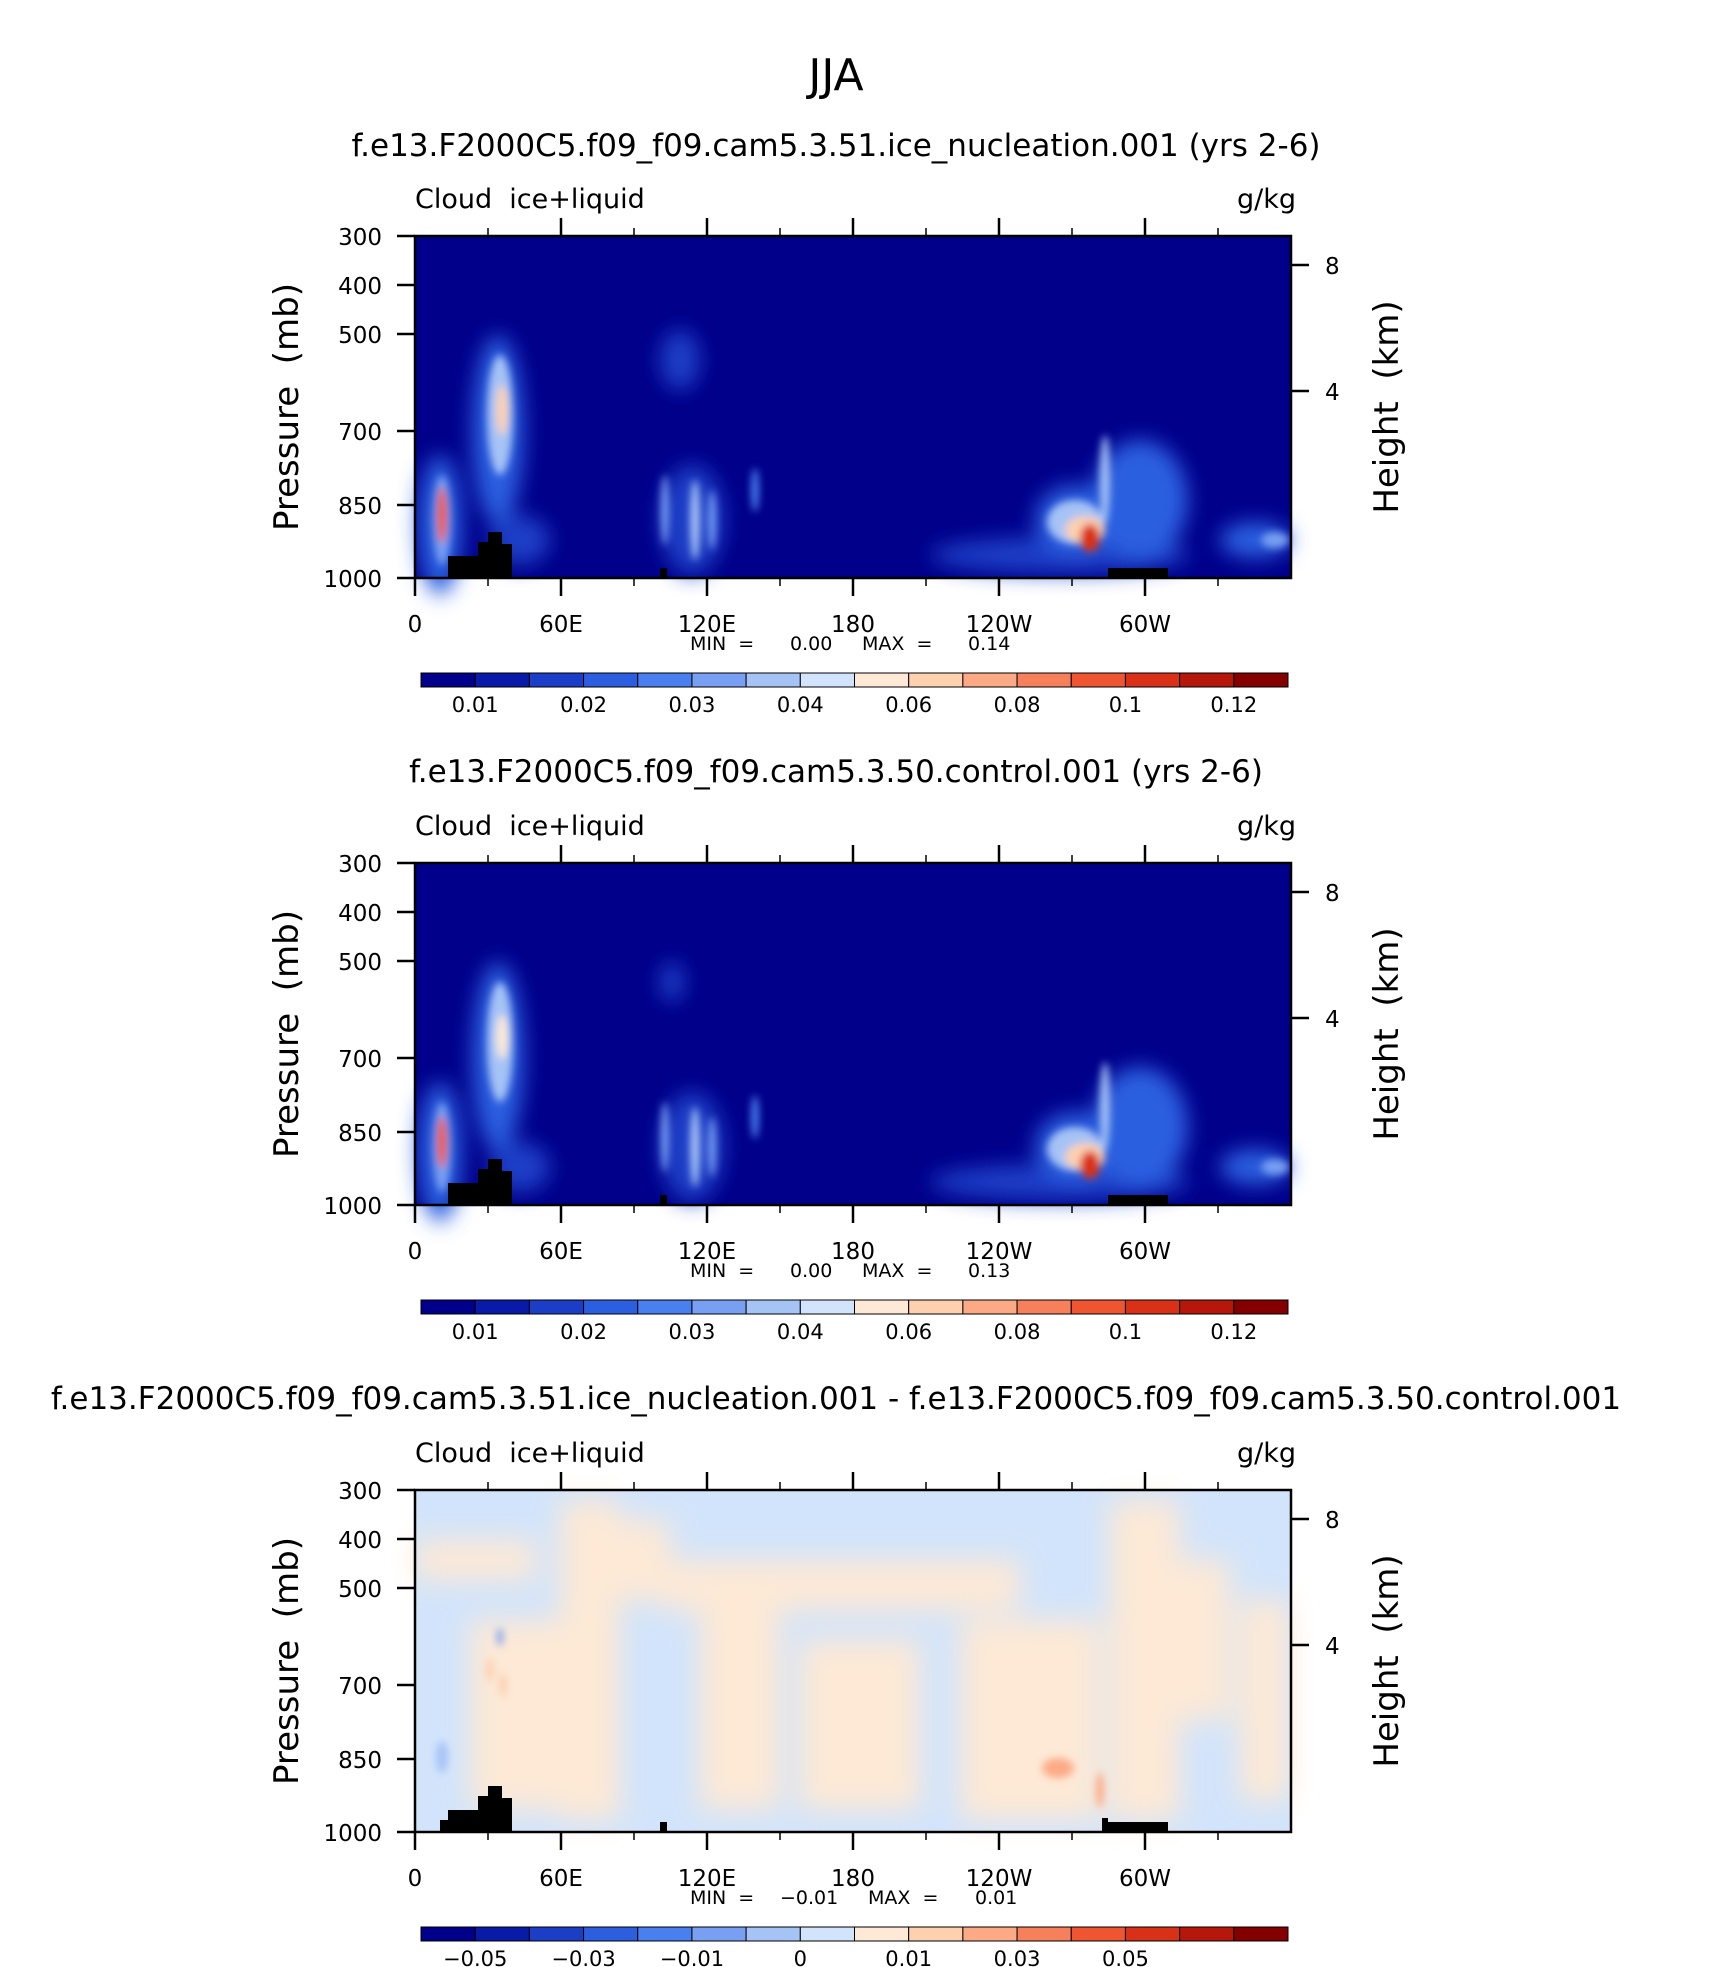 The image size is (1710, 1967). What do you see at coordinates (1266, 826) in the screenshot?
I see `right-string: g/kg` at bounding box center [1266, 826].